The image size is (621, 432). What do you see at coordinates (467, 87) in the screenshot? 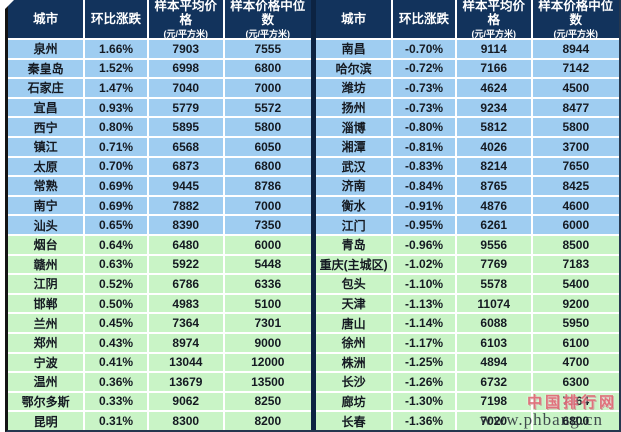
I see `table-row: 潍坊 -0.73% 4624 4500` at bounding box center [467, 87].